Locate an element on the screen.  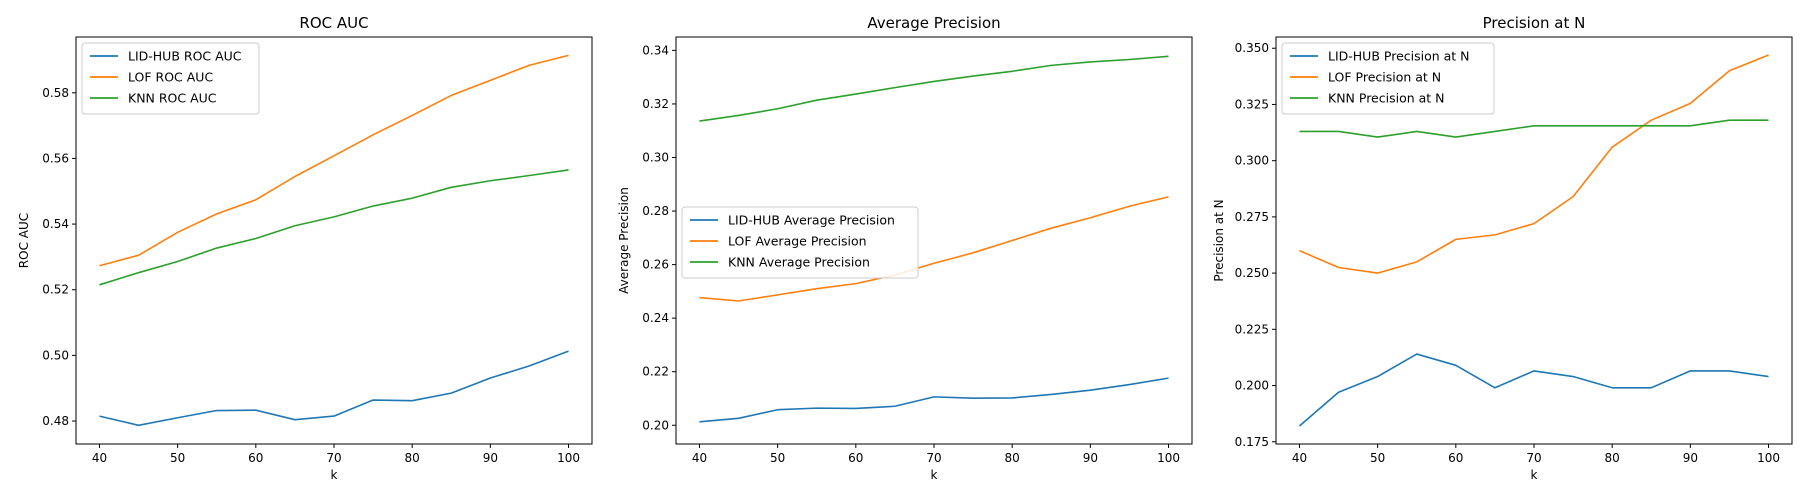
y-tick-label: 0.32 is located at coordinates (655, 104).